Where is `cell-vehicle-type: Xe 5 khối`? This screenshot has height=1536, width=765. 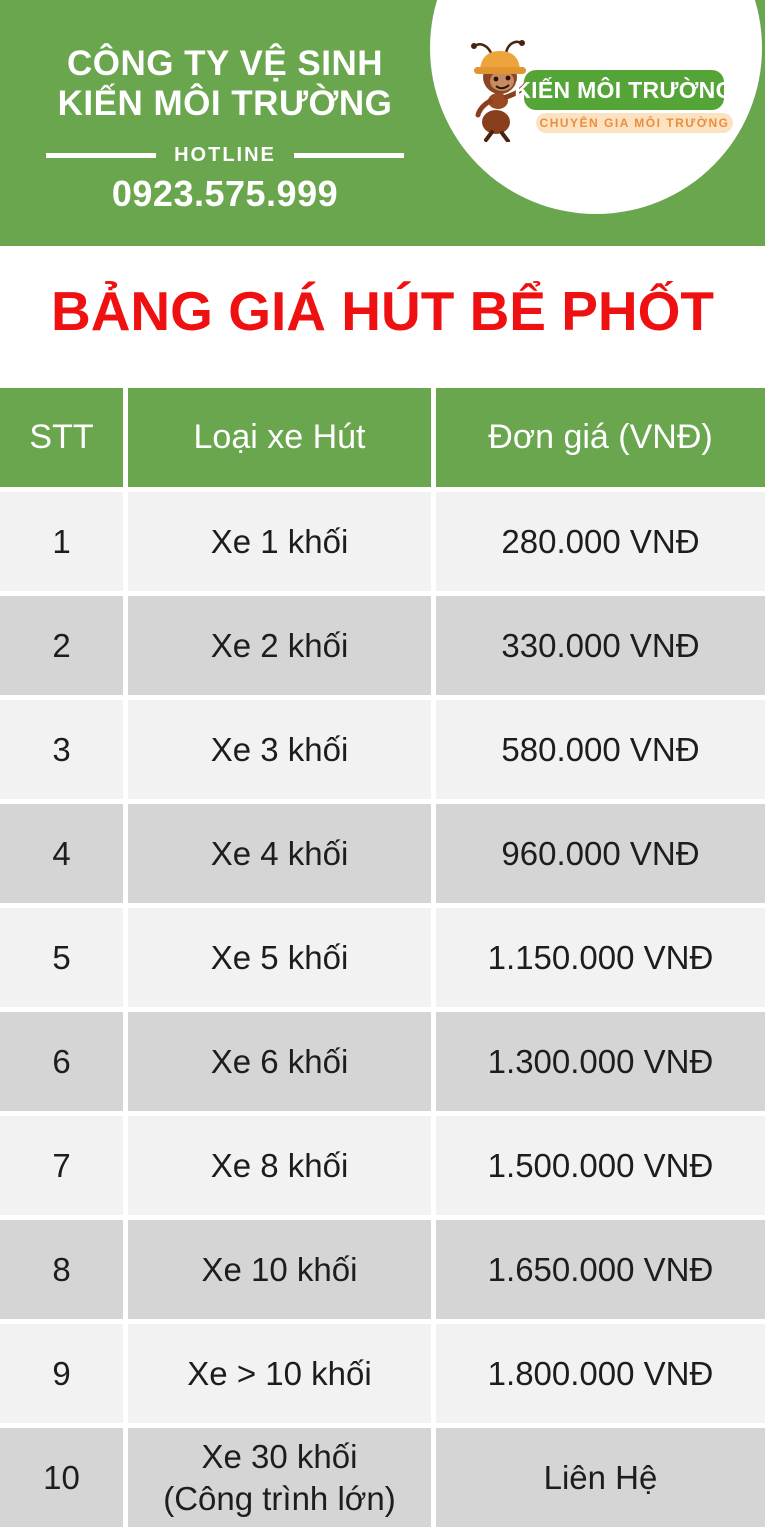 cell-vehicle-type: Xe 5 khối is located at coordinates (279, 957).